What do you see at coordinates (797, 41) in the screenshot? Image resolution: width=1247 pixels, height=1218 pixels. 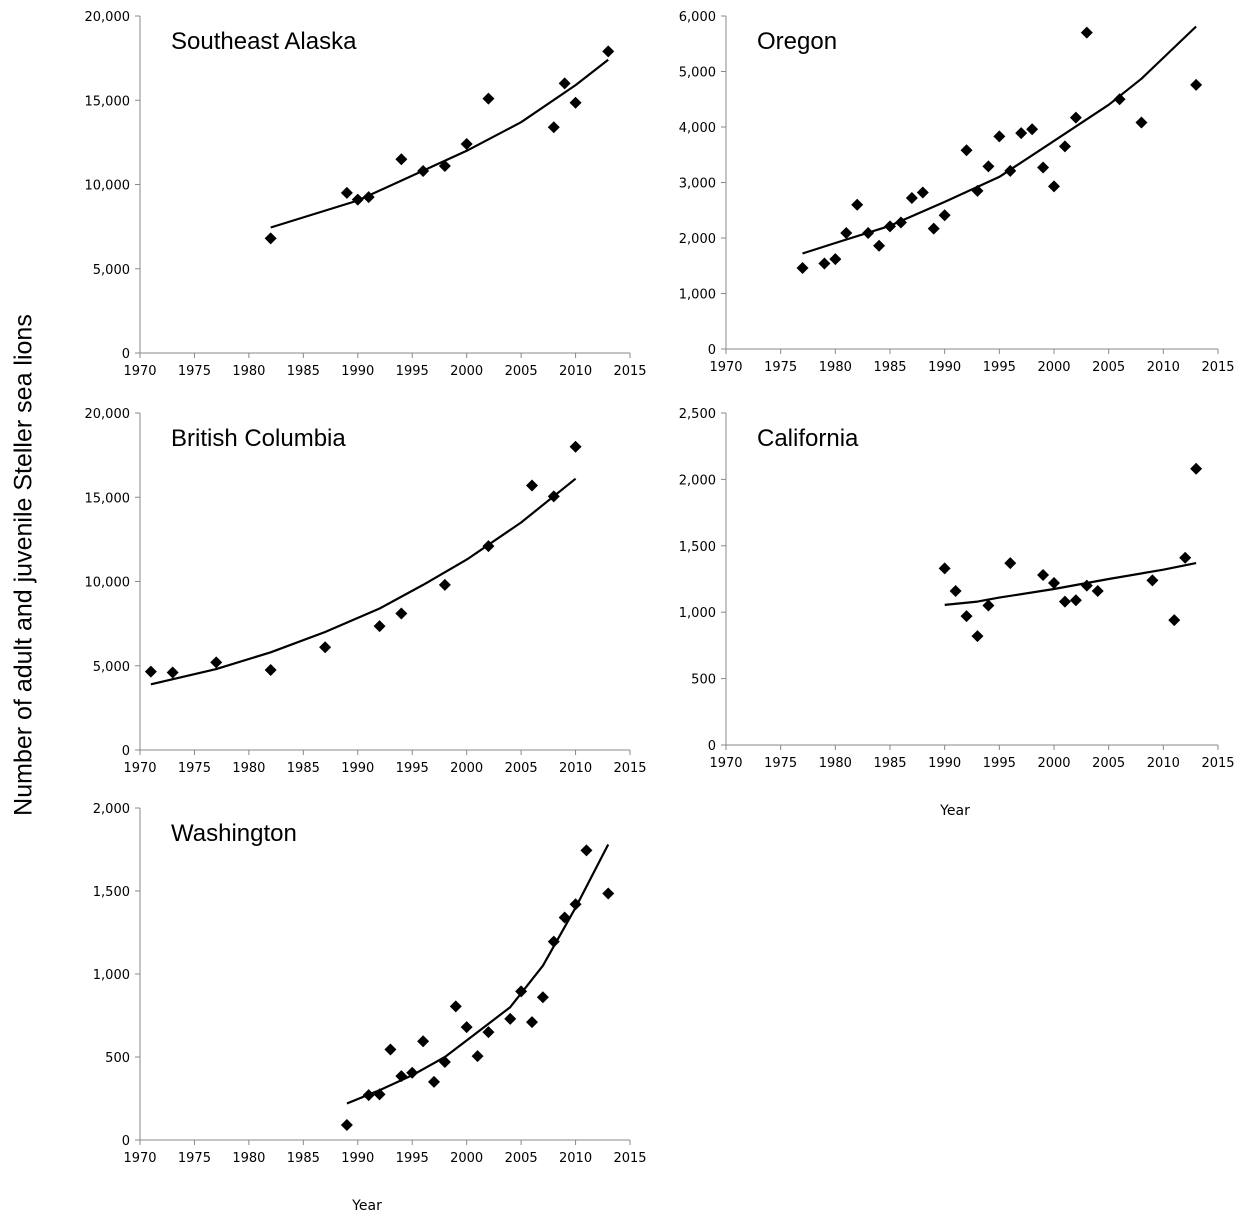 I see `panel-title: Oregon` at bounding box center [797, 41].